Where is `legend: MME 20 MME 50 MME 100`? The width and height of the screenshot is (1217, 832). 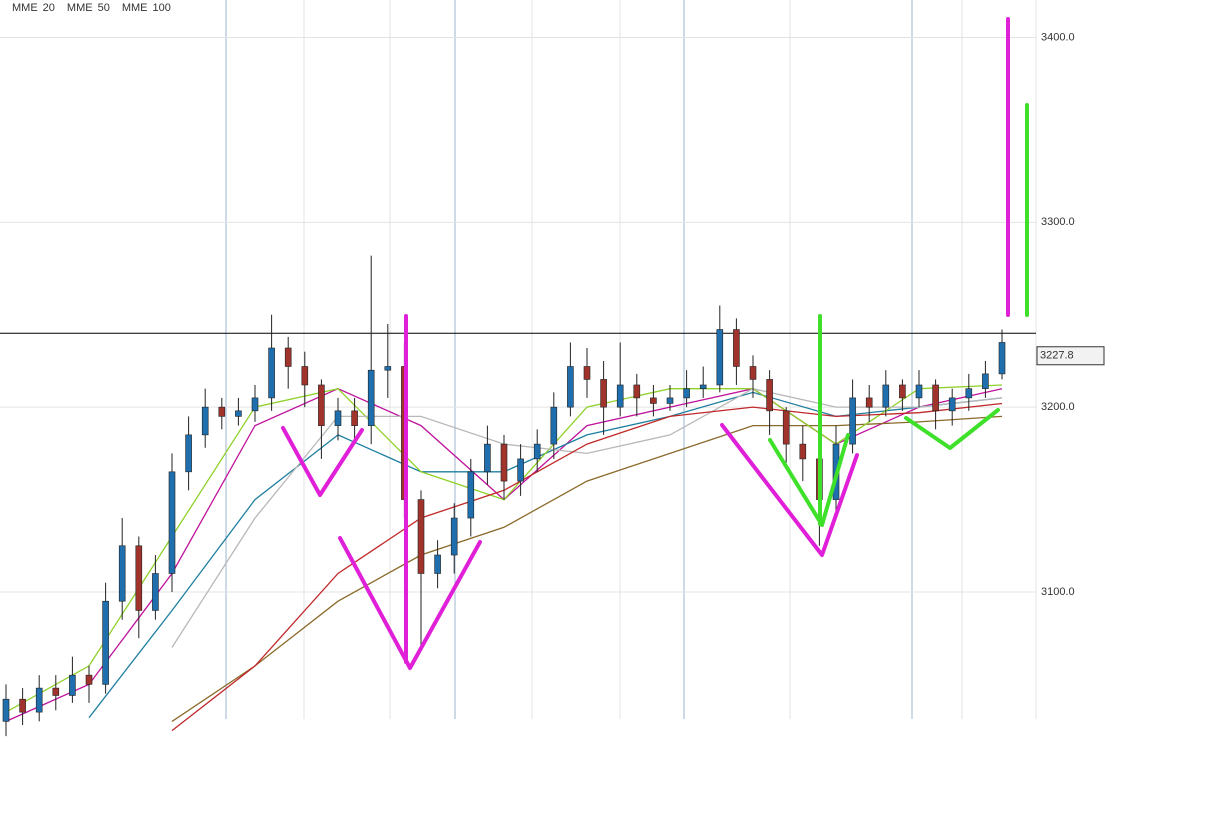 legend: MME 20 MME 50 MME 100 is located at coordinates (91, 8).